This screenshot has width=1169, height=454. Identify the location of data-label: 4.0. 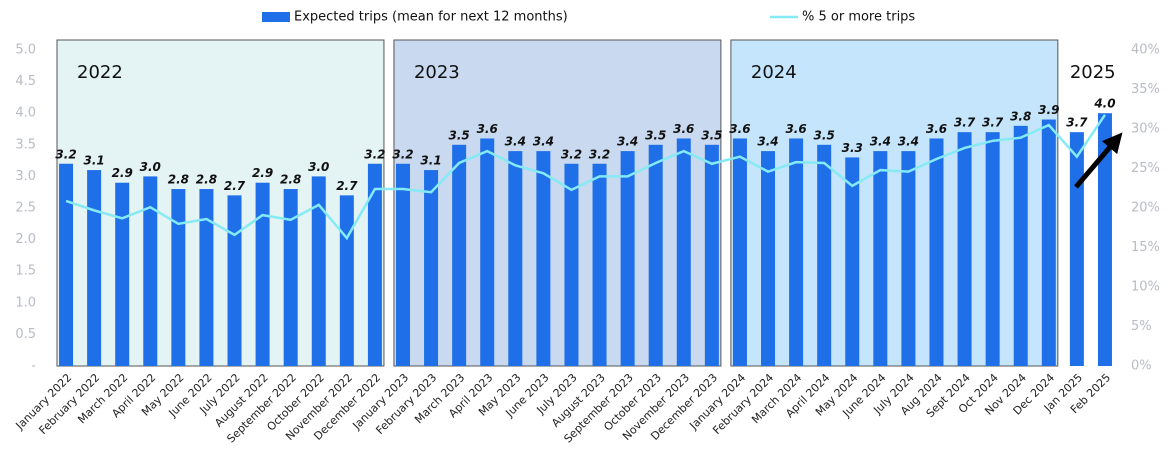
(1104, 104).